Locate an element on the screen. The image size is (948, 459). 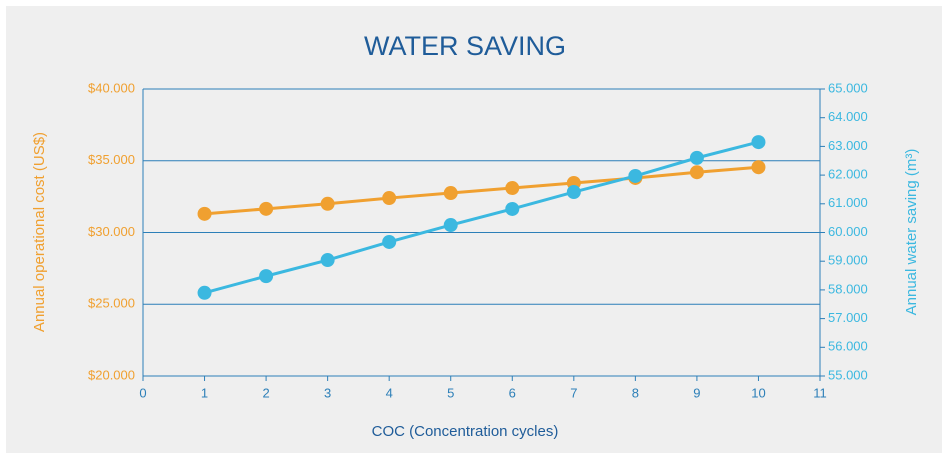
y2-tick-label: 64.000 is located at coordinates (848, 116).